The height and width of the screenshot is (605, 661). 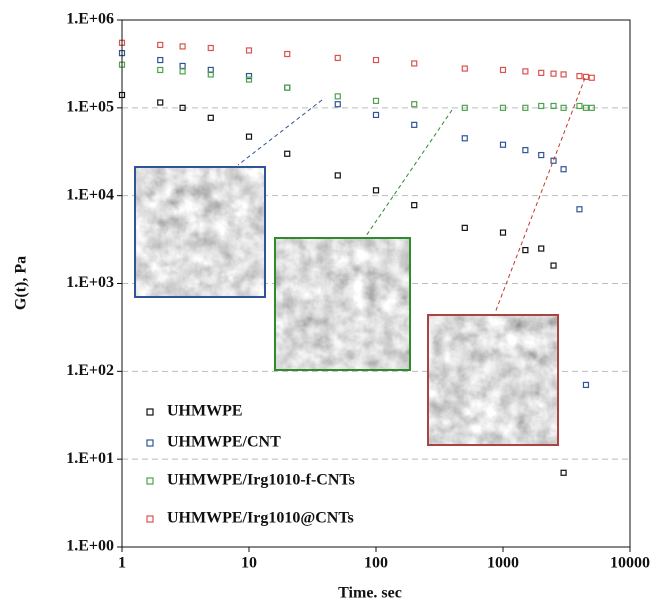 I want to click on x-tick-label: 1000, so click(x=503, y=563).